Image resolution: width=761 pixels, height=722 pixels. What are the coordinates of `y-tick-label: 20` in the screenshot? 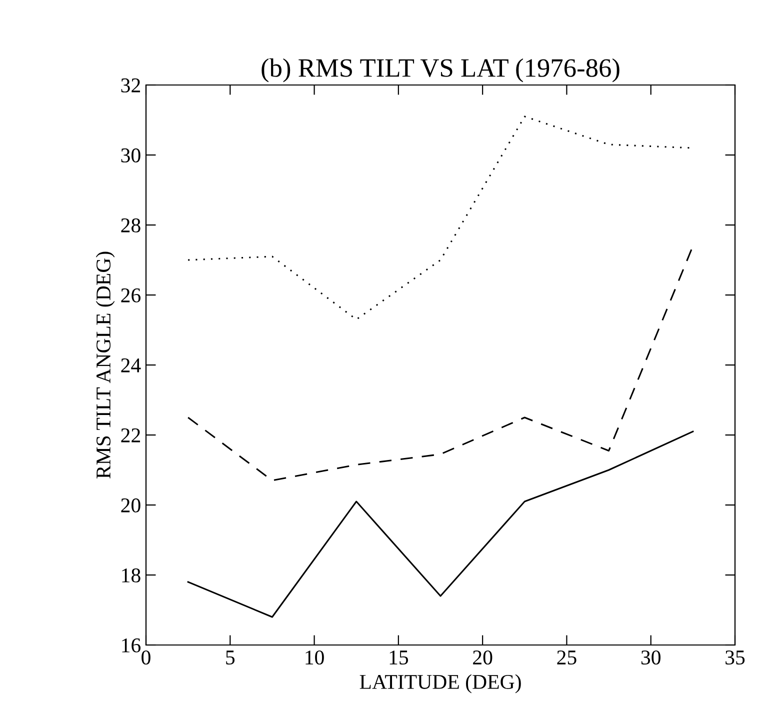 It's located at (130, 505).